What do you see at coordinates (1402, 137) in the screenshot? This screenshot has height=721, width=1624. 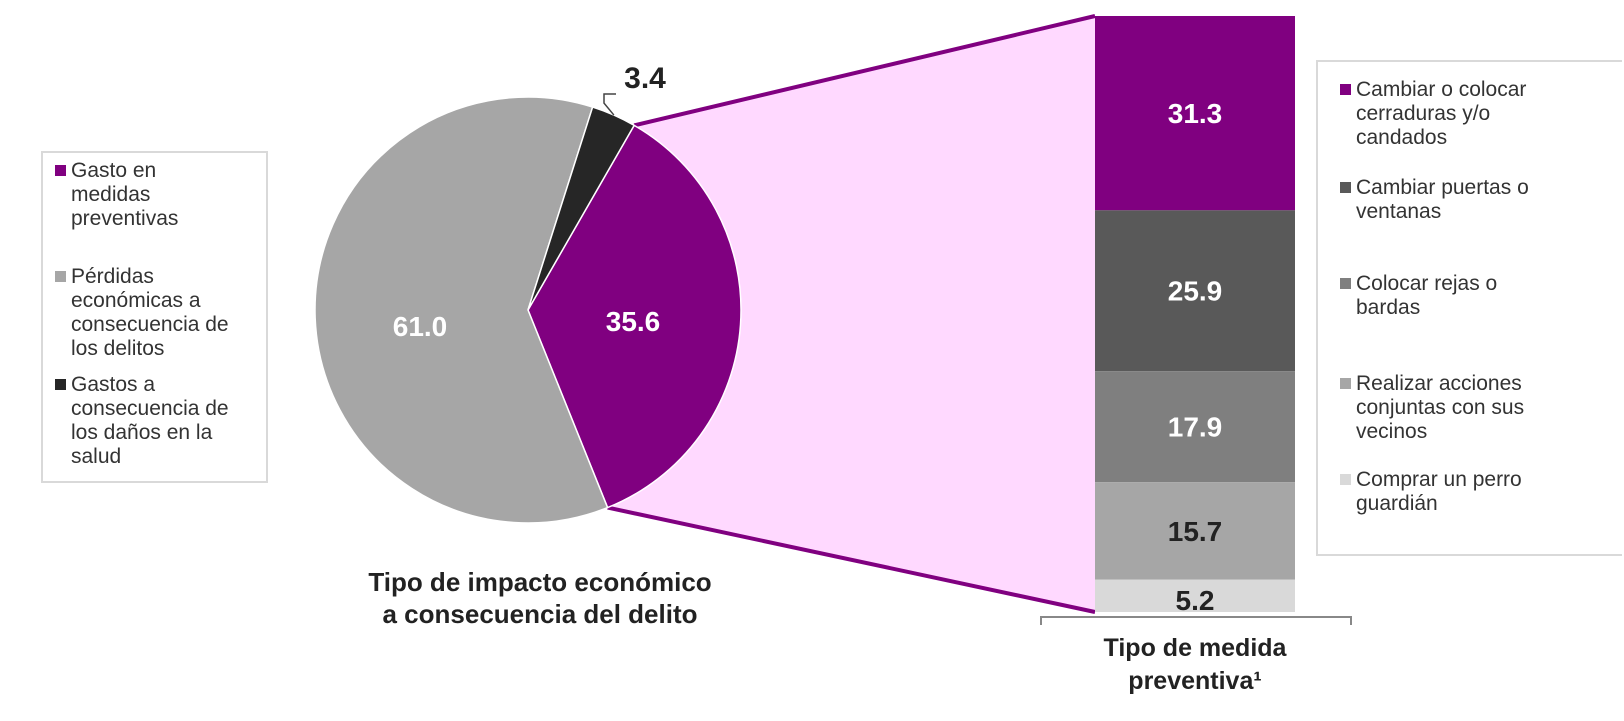 I see `legend-label: candados` at bounding box center [1402, 137].